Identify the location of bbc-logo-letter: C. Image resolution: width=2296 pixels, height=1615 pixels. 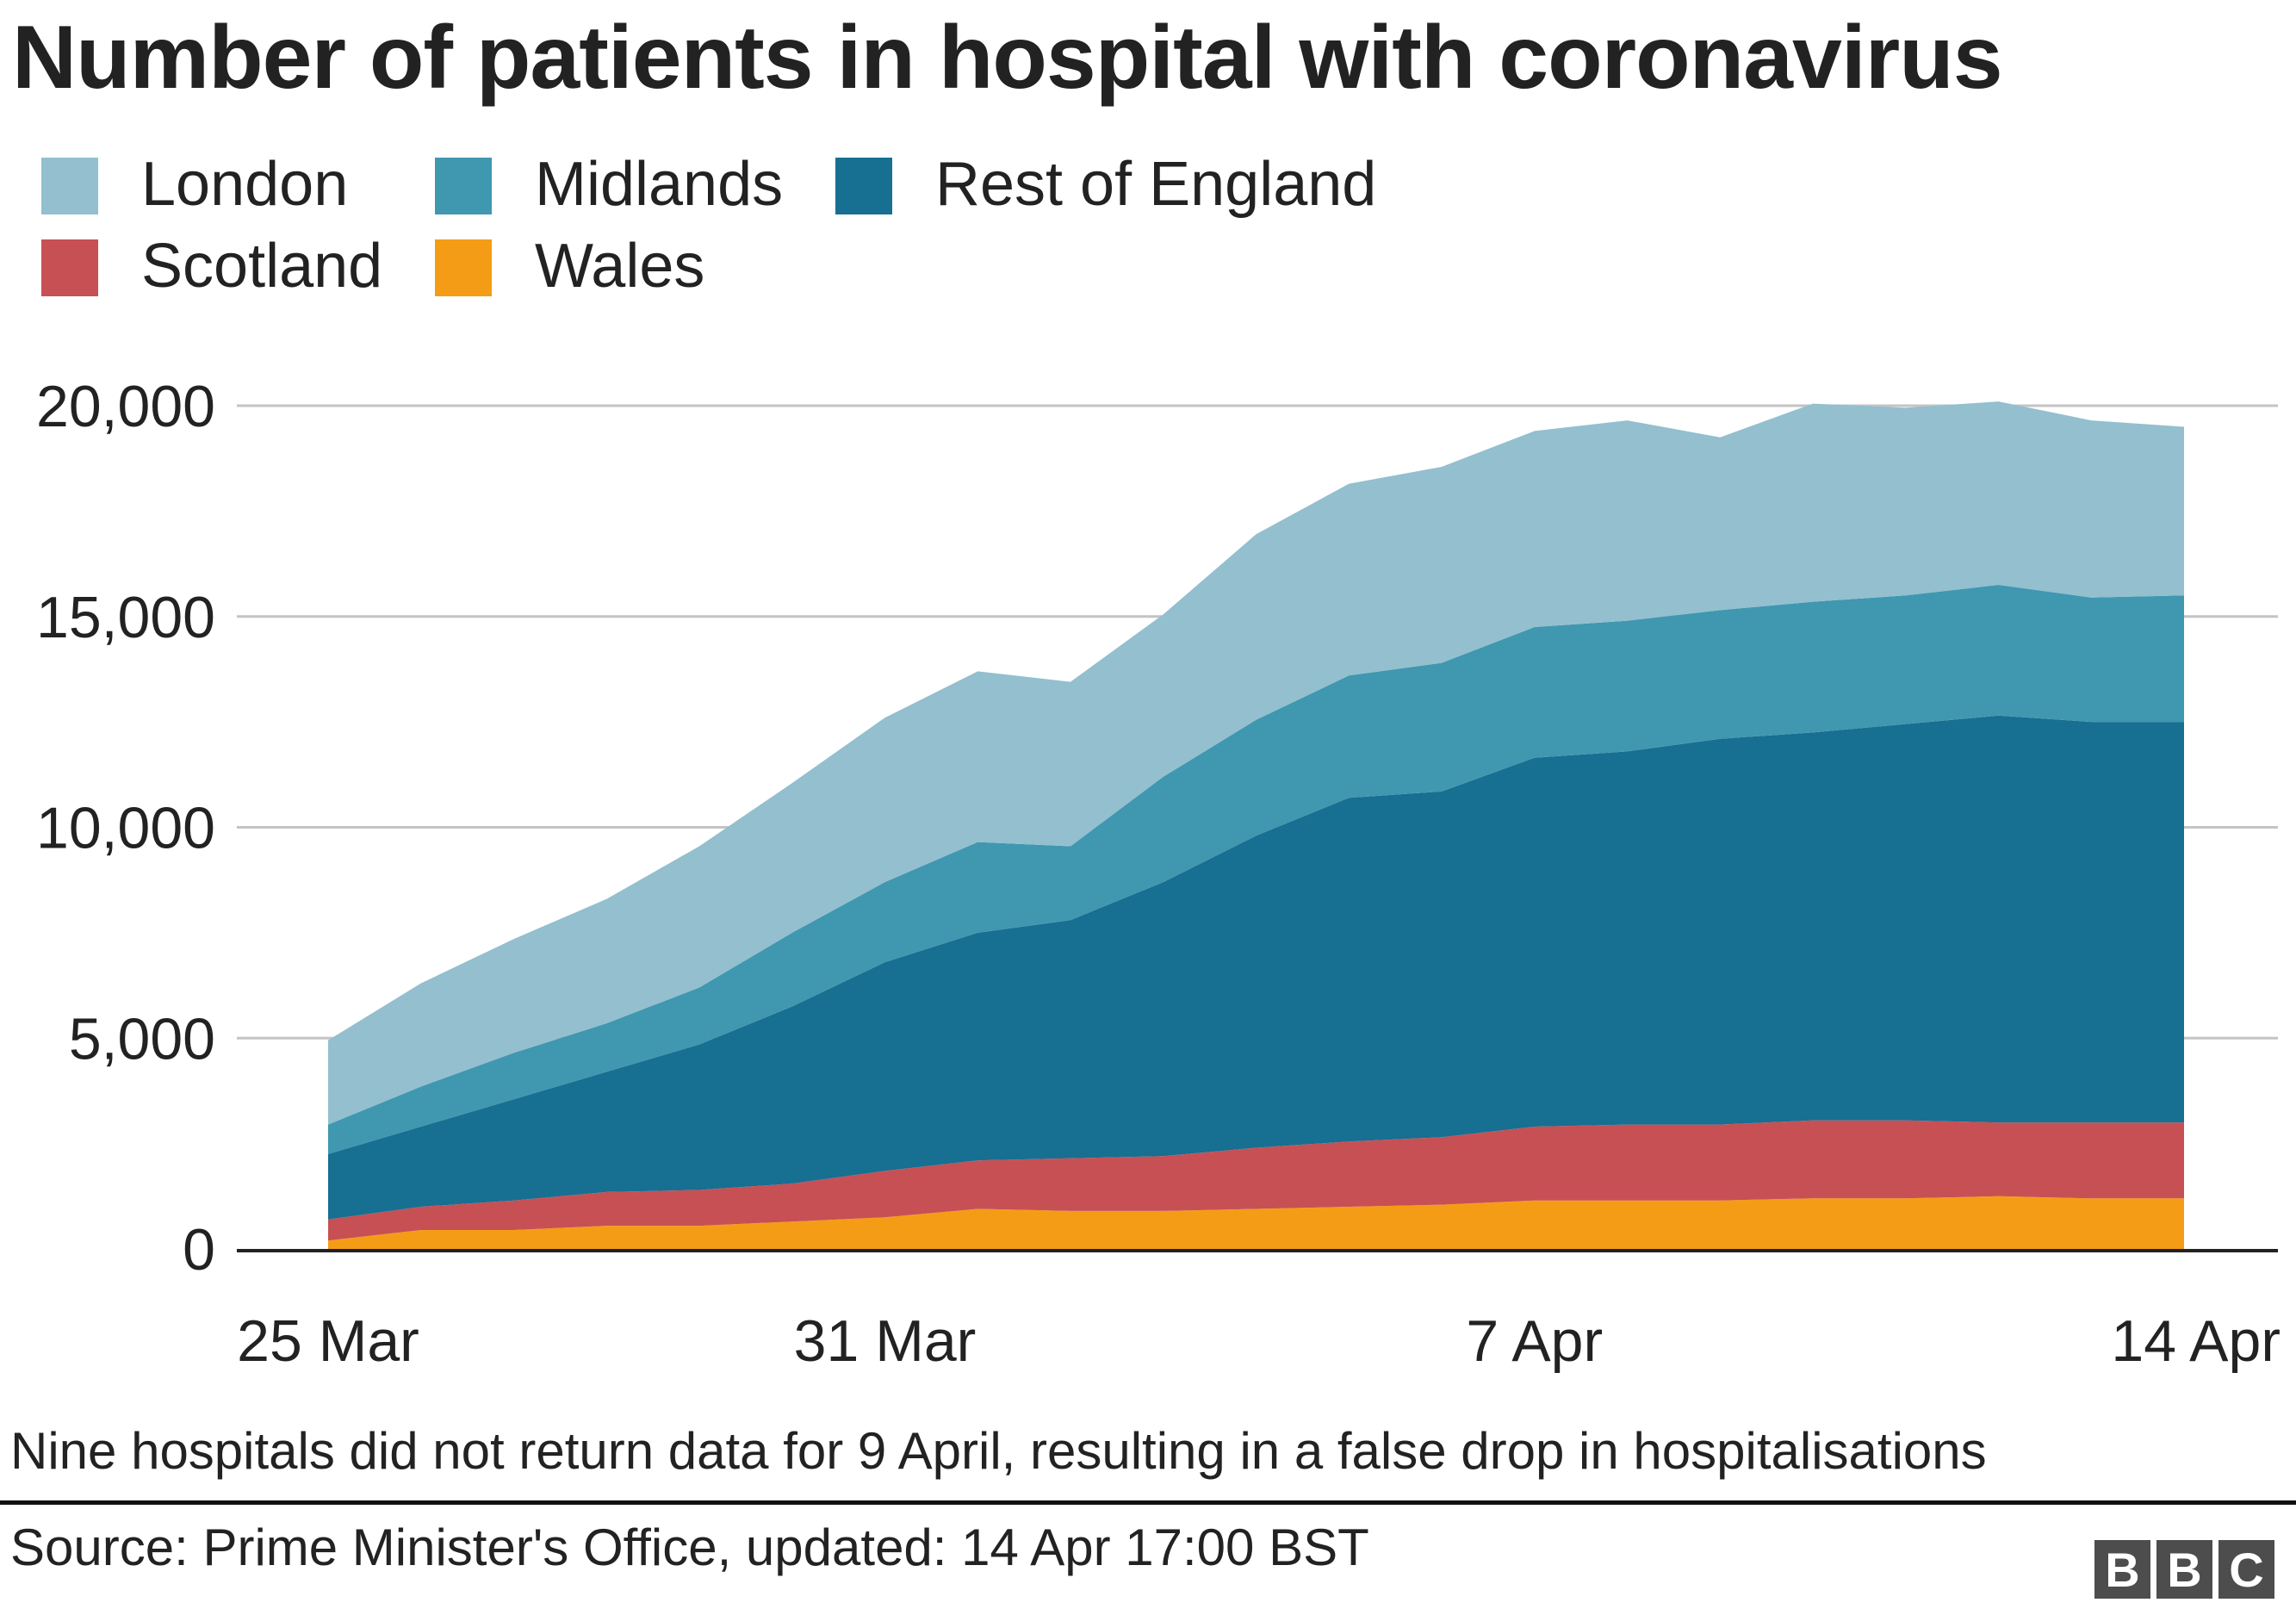
(2246, 1569).